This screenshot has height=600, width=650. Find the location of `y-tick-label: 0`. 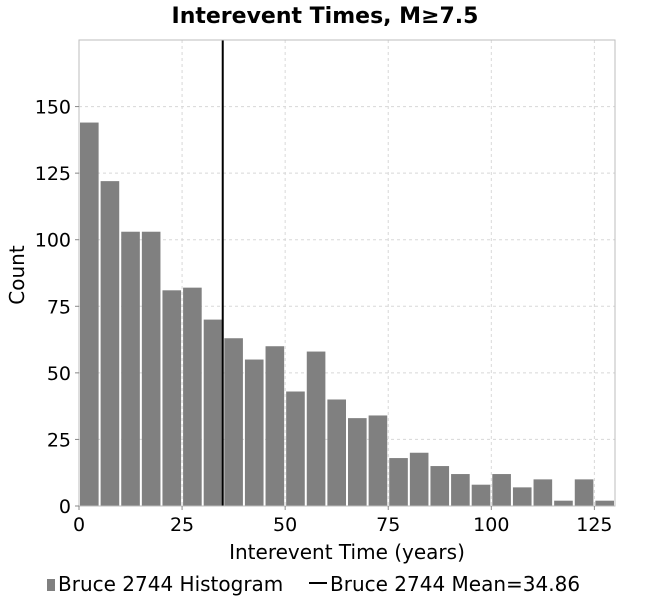

y-tick-label: 0 is located at coordinates (65, 507).